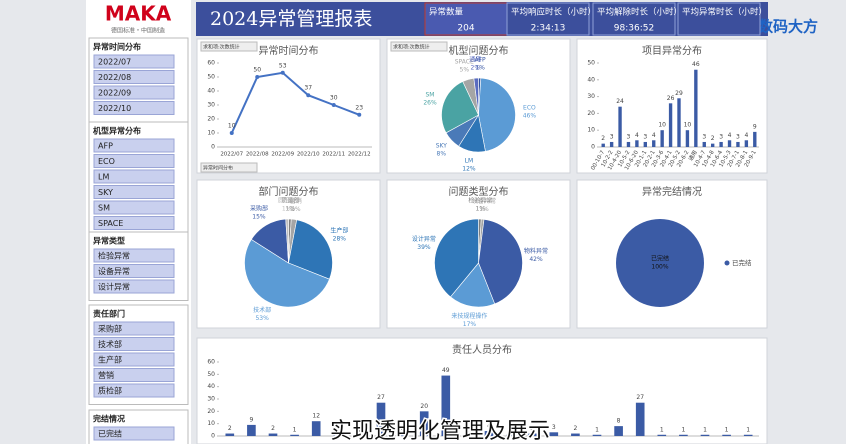 Image resolution: width=846 pixels, height=444 pixels. Describe the element at coordinates (106, 375) in the screenshot. I see `slicer-item-label: 营销` at that location.